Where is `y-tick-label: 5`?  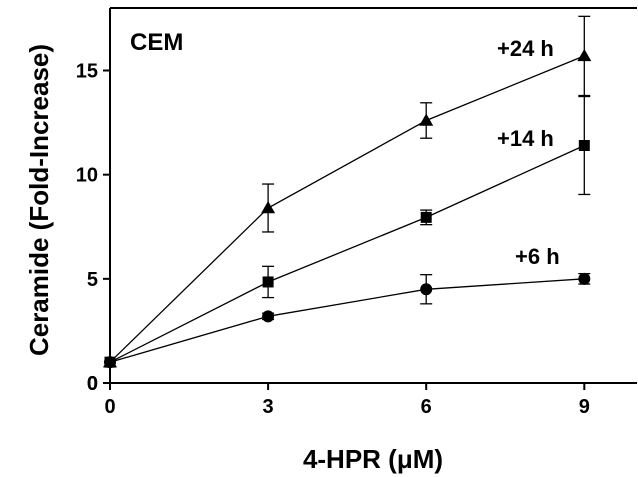 y-tick-label: 5 is located at coordinates (92, 280).